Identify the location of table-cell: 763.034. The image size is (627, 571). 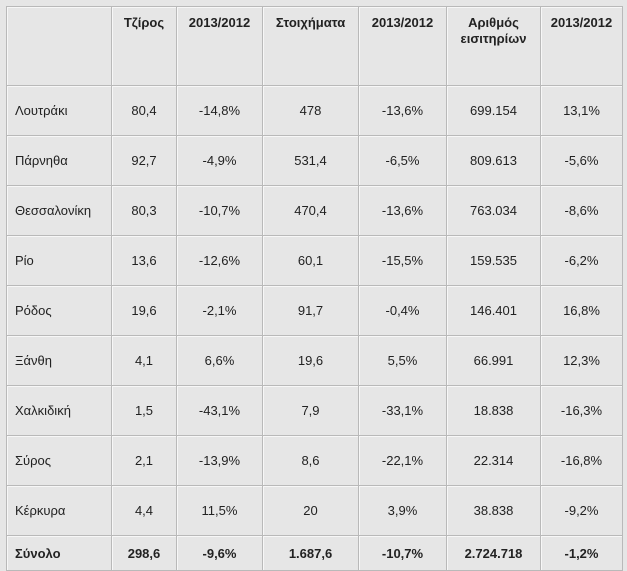
(493, 210).